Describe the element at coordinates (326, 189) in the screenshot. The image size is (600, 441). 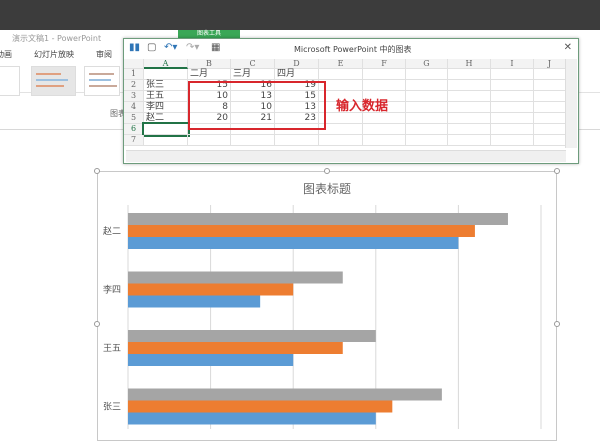
I see `chart-title: 图表标题` at that location.